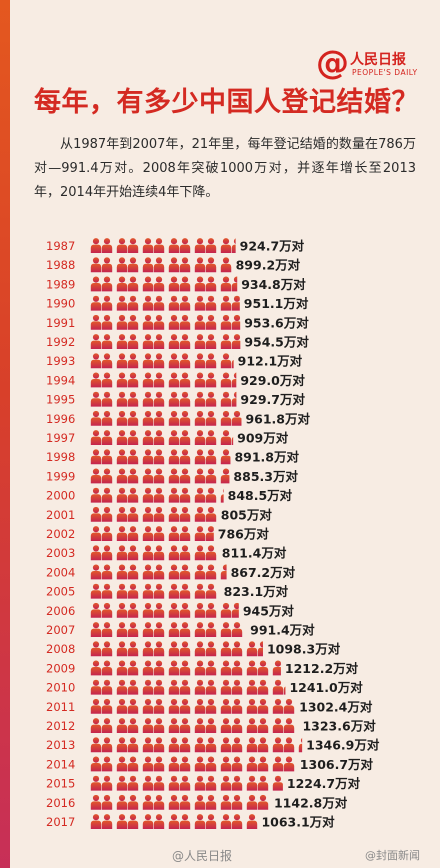 This screenshot has height=868, width=440. What do you see at coordinates (60, 419) in the screenshot?
I see `year-label: 1996` at bounding box center [60, 419].